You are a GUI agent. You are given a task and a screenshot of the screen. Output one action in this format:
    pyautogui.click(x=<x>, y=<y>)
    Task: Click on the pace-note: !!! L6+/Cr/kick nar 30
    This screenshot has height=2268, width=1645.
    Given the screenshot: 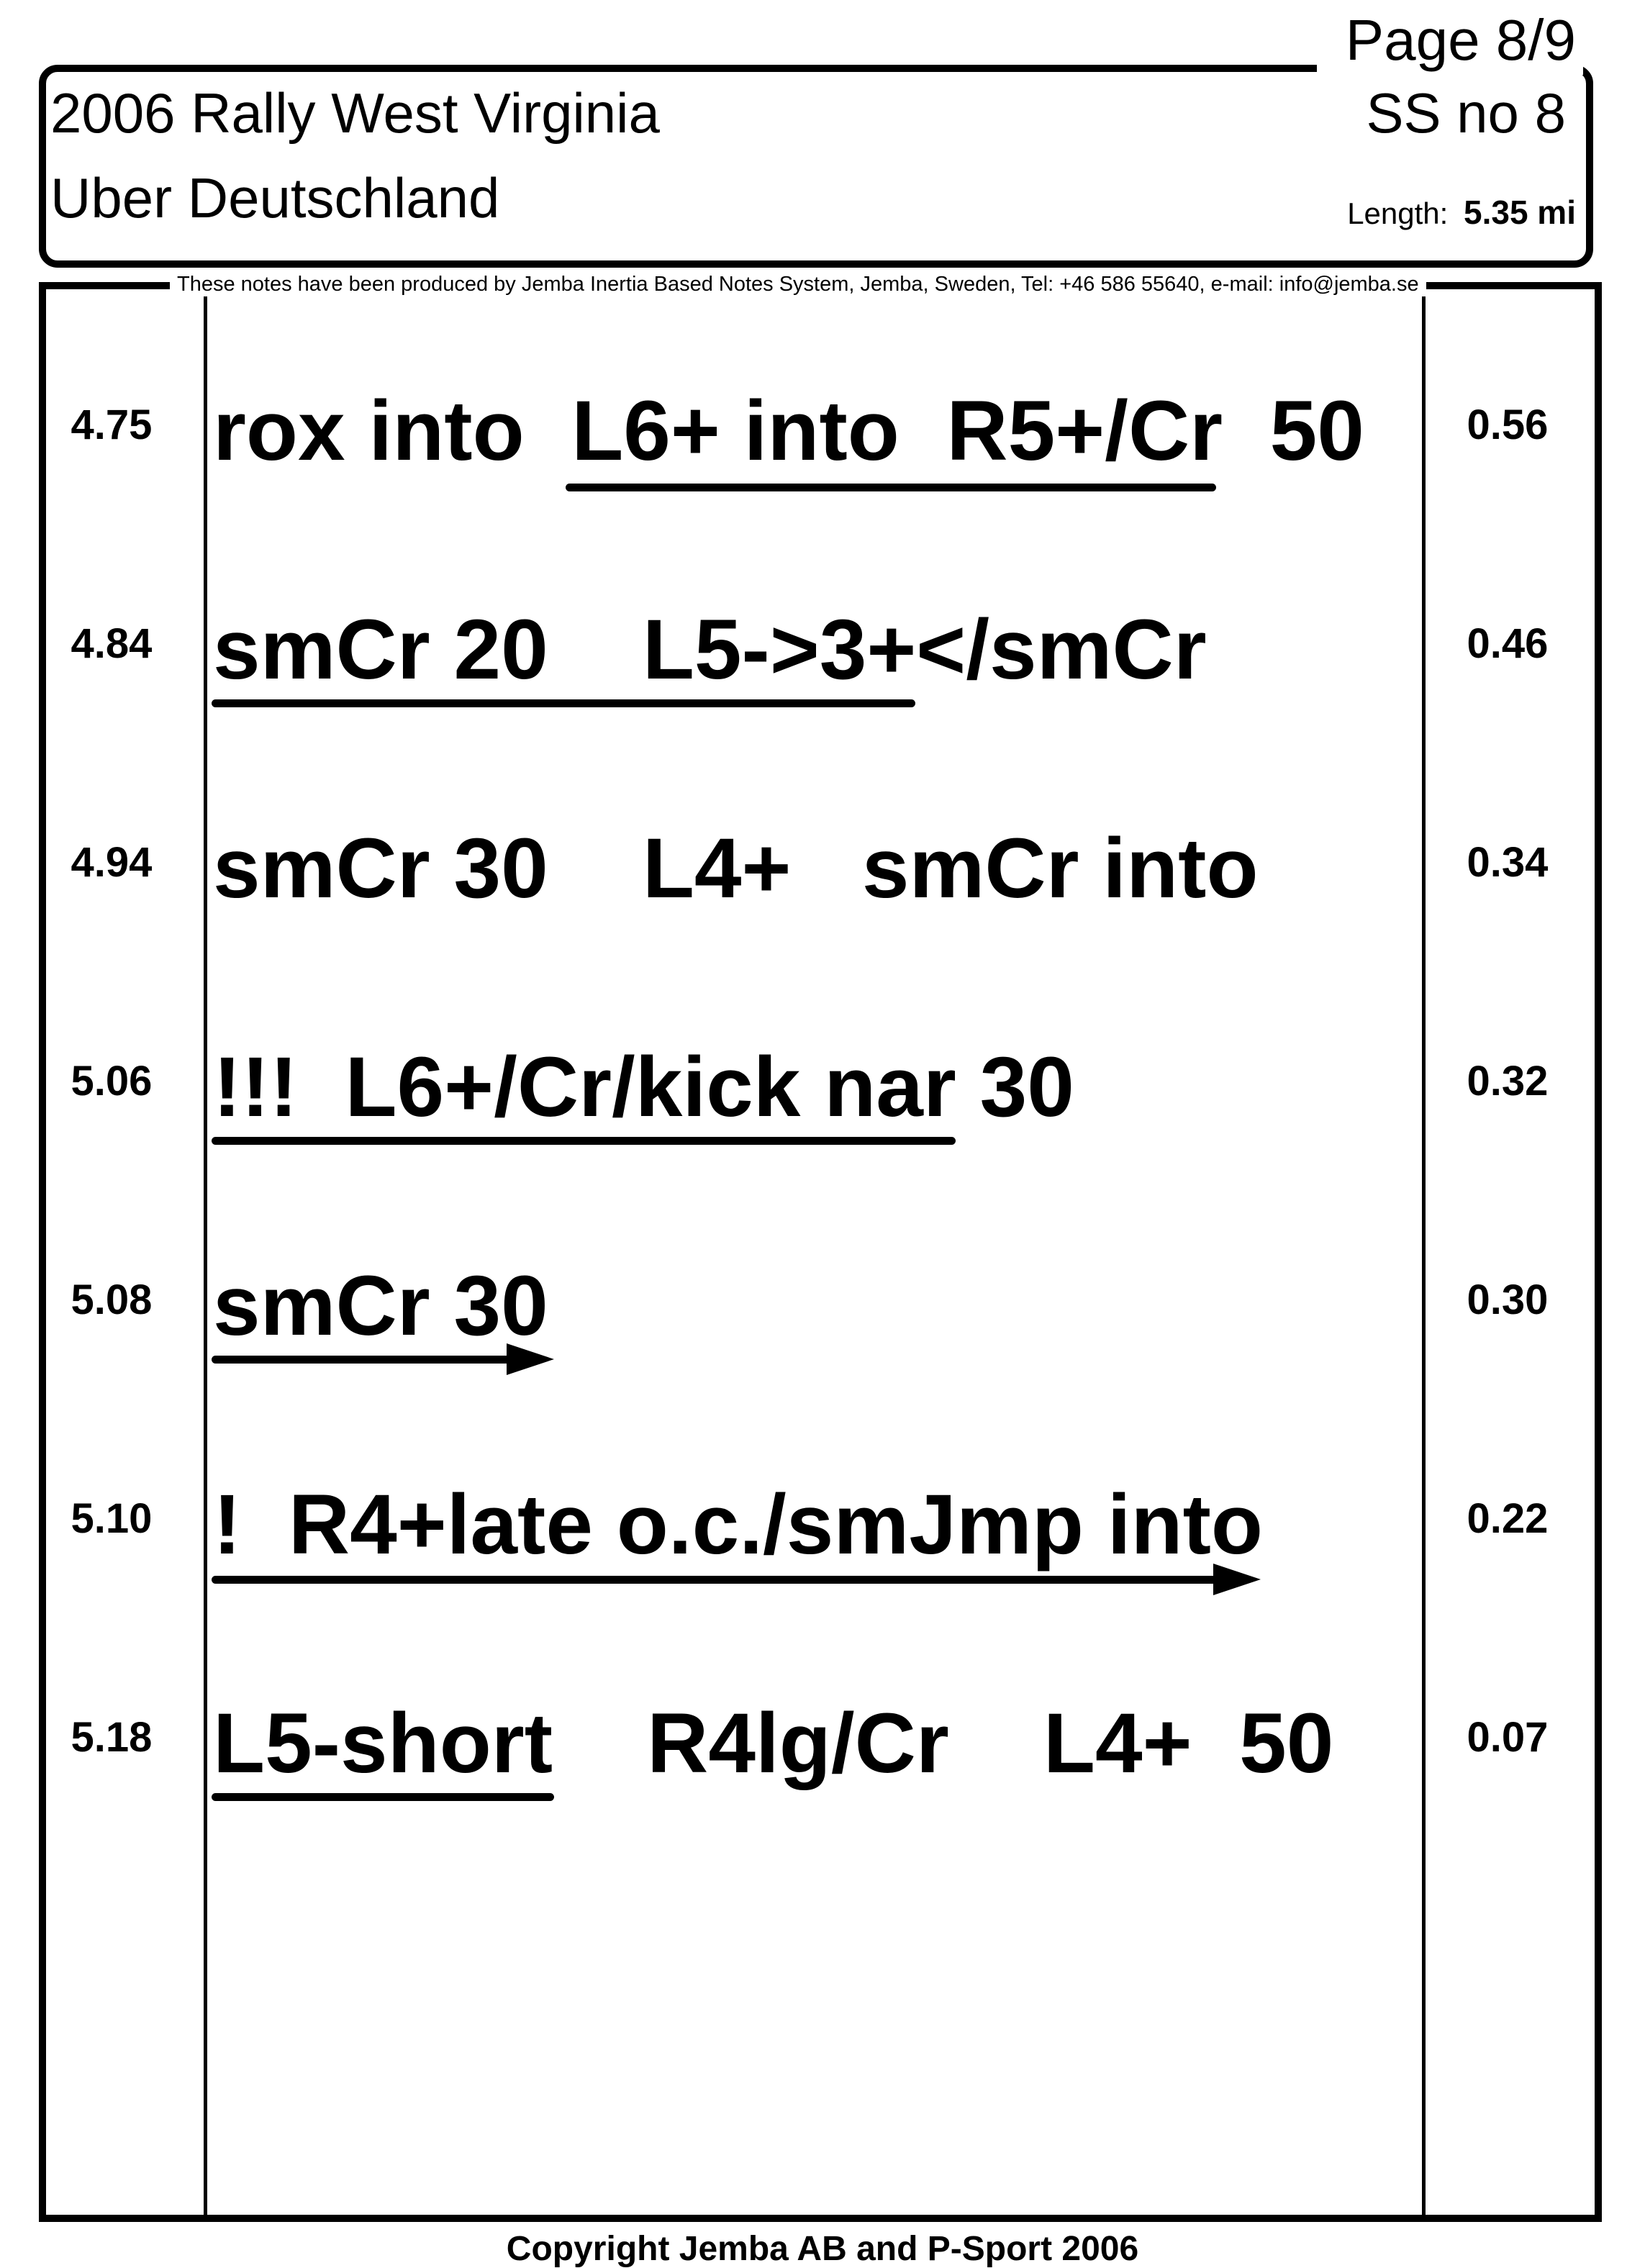 What is the action you would take?
    pyautogui.click(x=644, y=1087)
    